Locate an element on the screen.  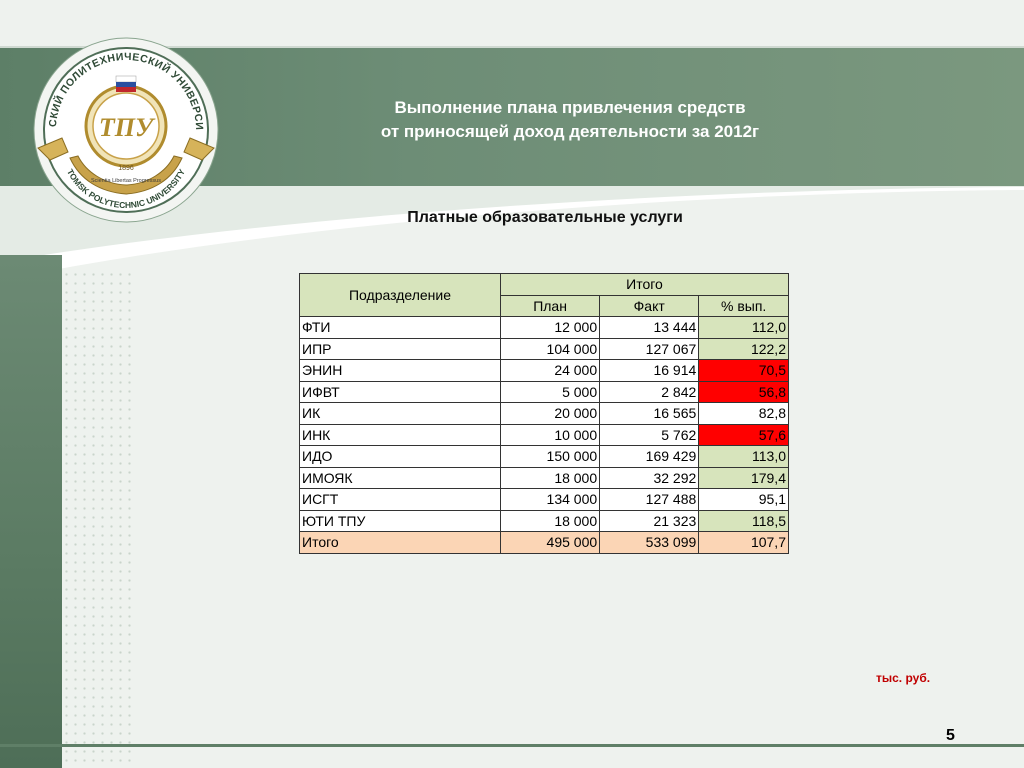
header-pct: % вып. is located at coordinates (743, 305).